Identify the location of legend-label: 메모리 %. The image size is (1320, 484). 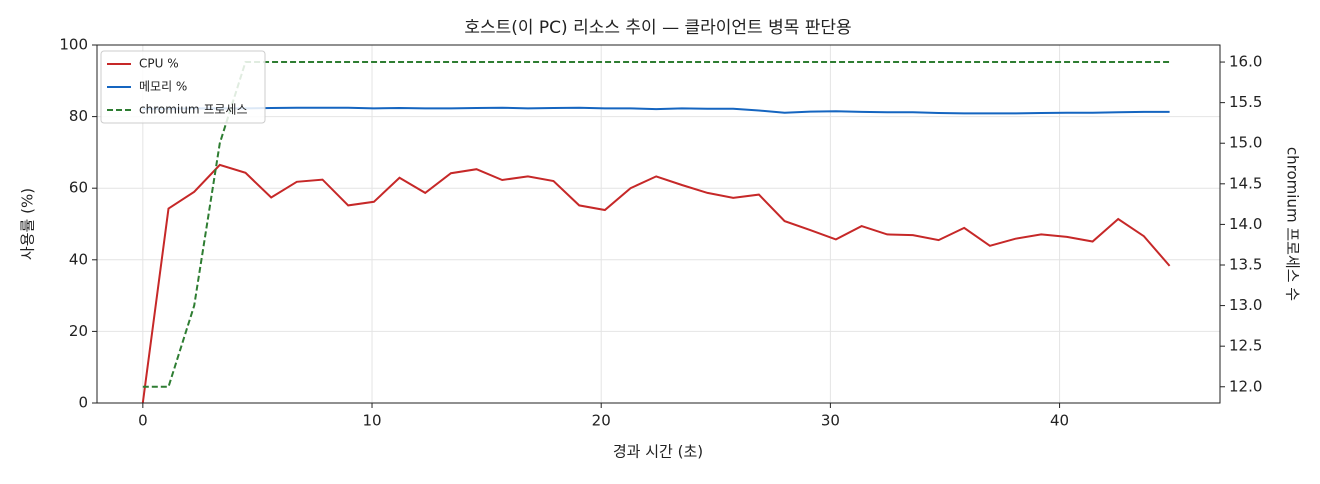
(163, 87).